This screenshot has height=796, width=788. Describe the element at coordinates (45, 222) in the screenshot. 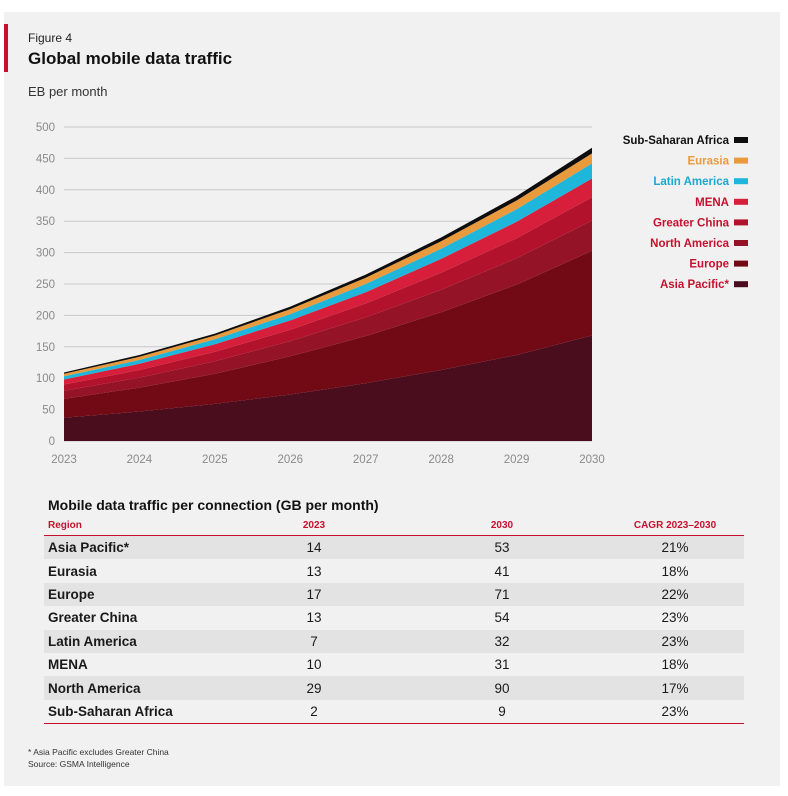

I see `y-tick-label: 350` at that location.